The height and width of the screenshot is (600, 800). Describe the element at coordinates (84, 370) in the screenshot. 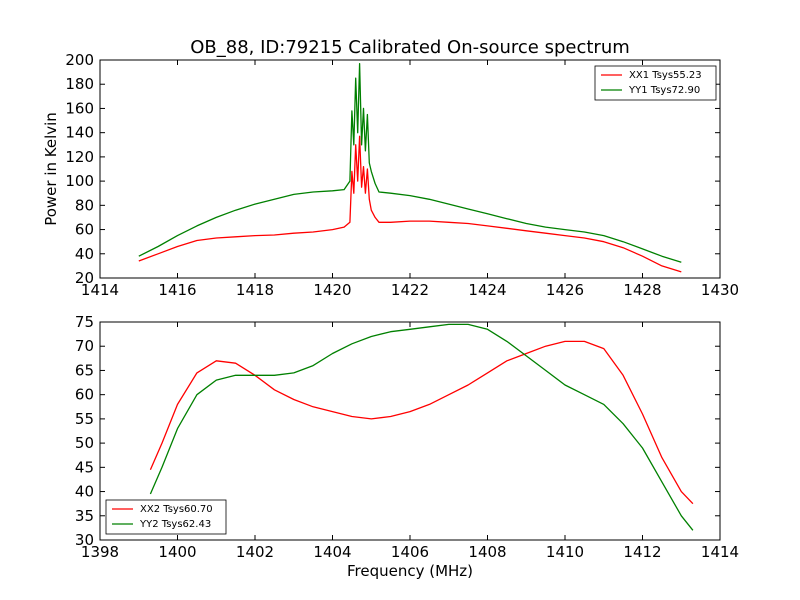

I see `bottom-y-tick-label: 65` at that location.